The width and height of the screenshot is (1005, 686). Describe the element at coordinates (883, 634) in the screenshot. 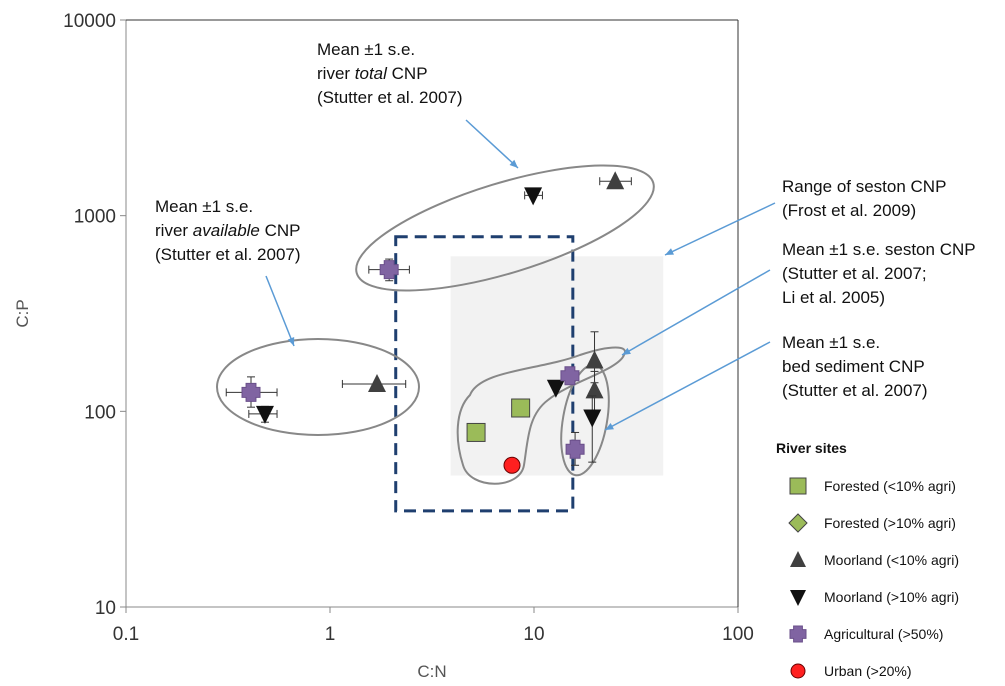

I see `legend-label: Agricultural (>50%)` at that location.